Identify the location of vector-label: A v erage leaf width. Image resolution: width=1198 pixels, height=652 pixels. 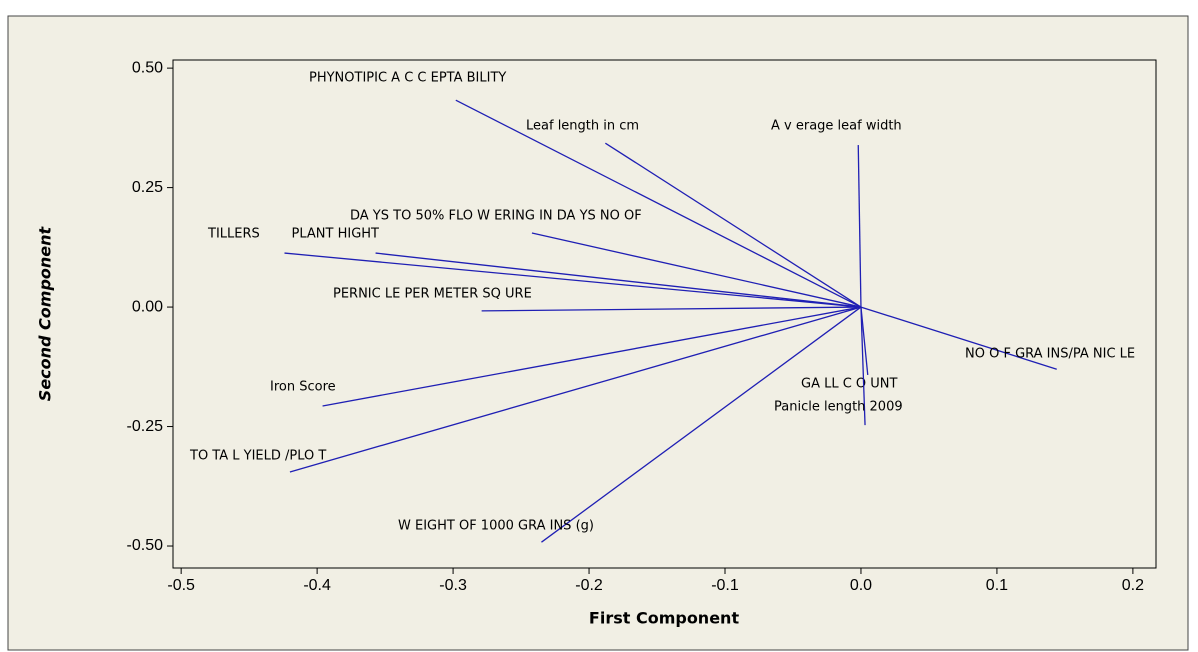
(836, 126).